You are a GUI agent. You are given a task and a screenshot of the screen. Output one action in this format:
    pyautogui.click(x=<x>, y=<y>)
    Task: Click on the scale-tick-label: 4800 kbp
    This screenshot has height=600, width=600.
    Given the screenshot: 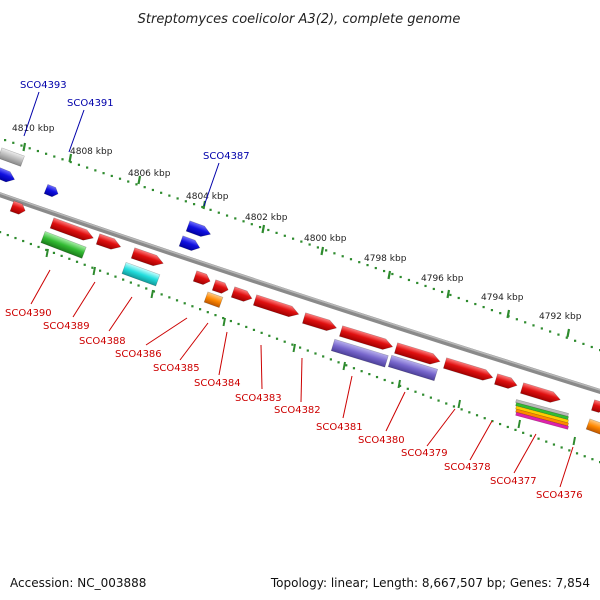 What is the action you would take?
    pyautogui.click(x=325, y=239)
    